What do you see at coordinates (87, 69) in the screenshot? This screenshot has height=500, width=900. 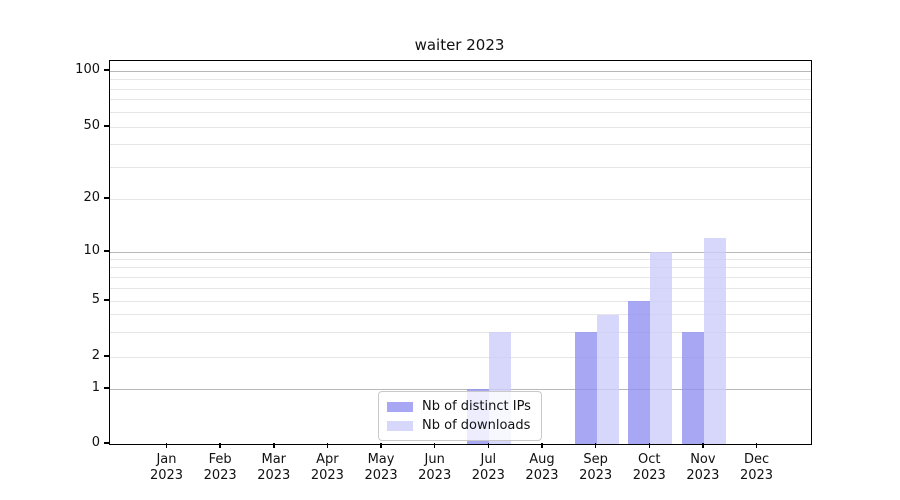 I see `y-axis-tick-label-100: 100` at bounding box center [87, 69].